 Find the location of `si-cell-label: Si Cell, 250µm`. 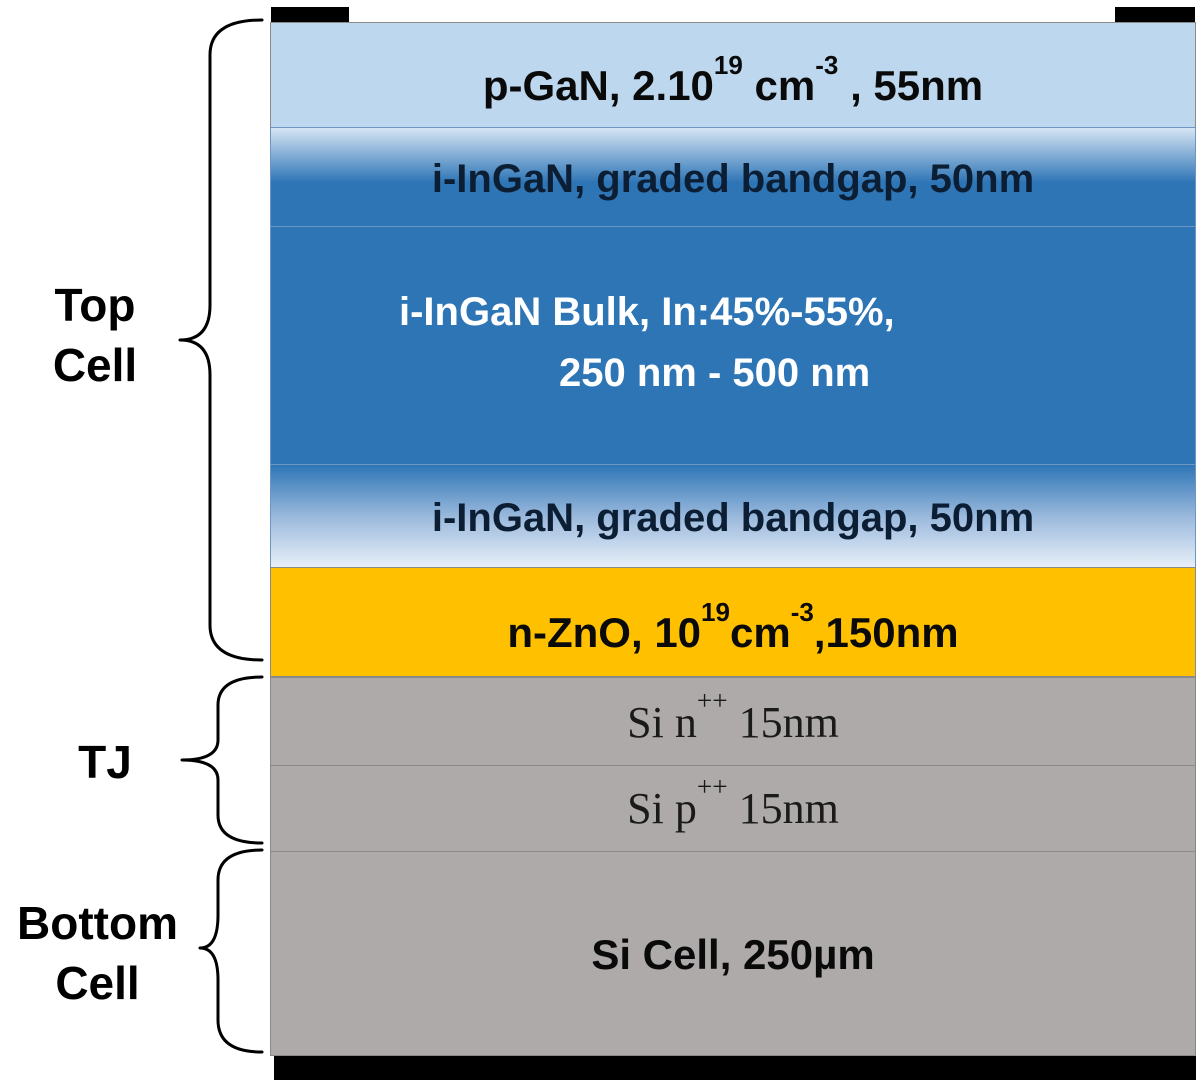

si-cell-label: Si Cell, 250µm is located at coordinates (733, 954).